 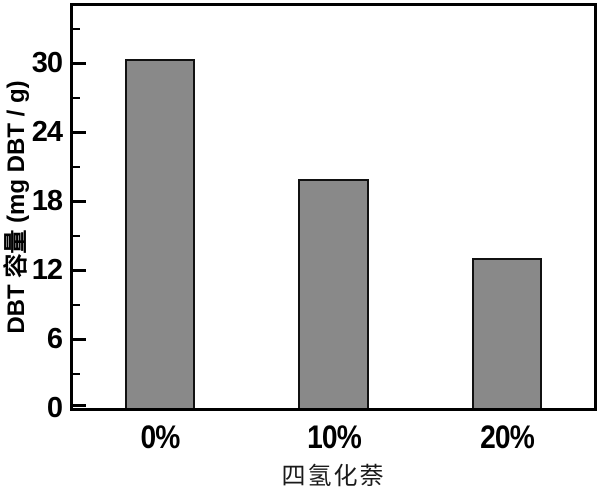 I want to click on bar-20pct, so click(x=507, y=332).